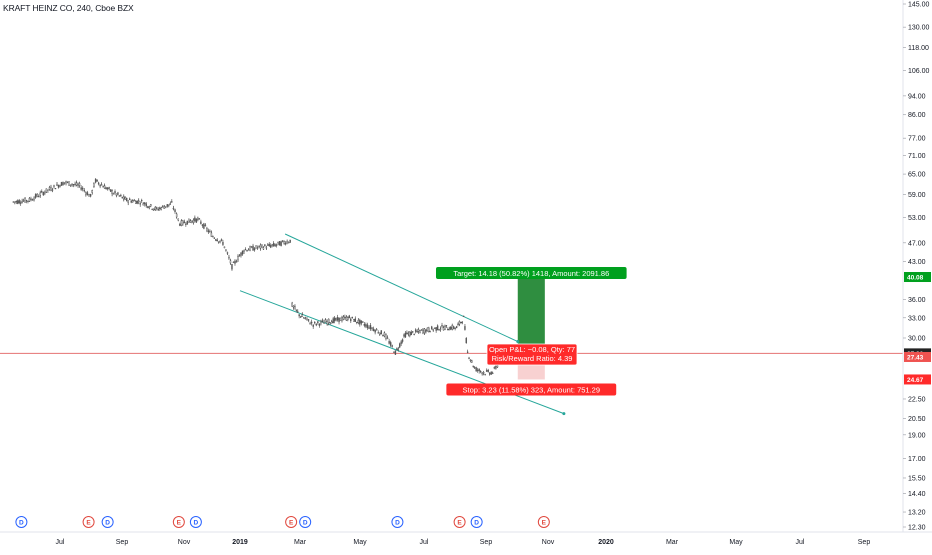 The image size is (932, 555). What do you see at coordinates (919, 71) in the screenshot?
I see `y-tick-label: 106.00` at bounding box center [919, 71].